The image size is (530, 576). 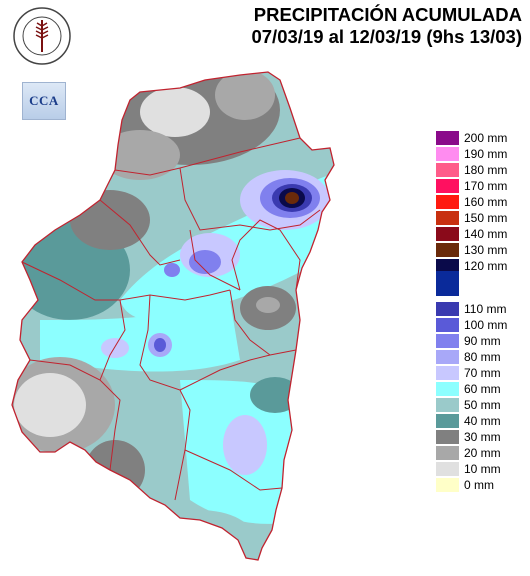 What do you see at coordinates (482, 421) in the screenshot?
I see `legend-label: 40 mm` at bounding box center [482, 421].